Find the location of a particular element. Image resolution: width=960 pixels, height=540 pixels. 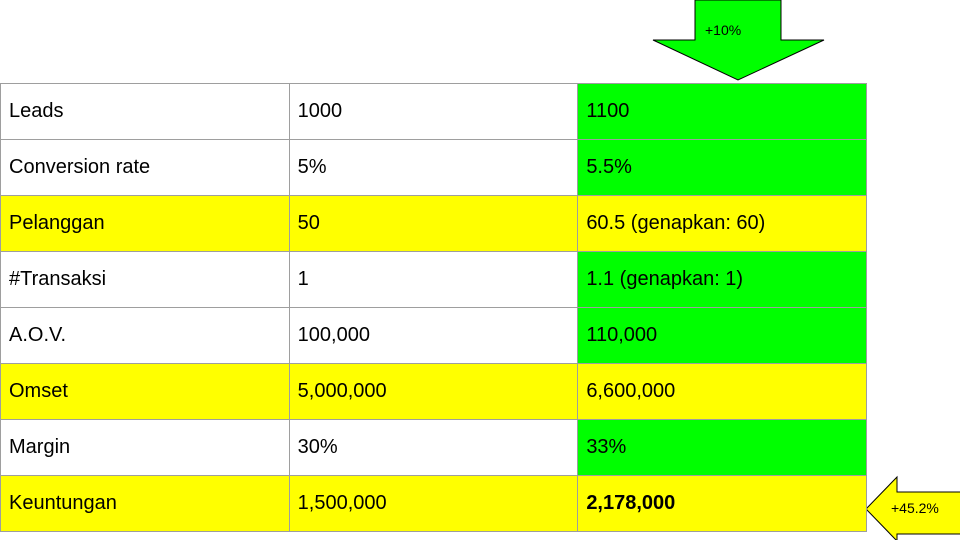

down-arrow-shape is located at coordinates (738, 40).